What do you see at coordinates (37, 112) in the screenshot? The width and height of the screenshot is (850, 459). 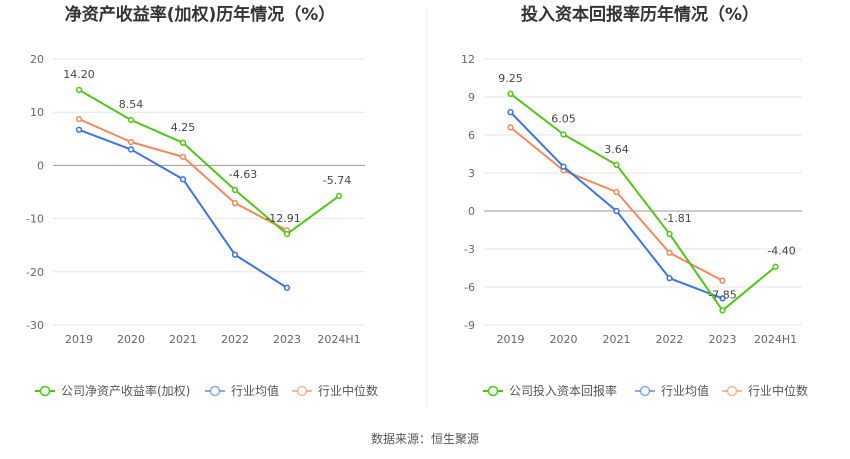 I see `y-tick-label: 10` at bounding box center [37, 112].